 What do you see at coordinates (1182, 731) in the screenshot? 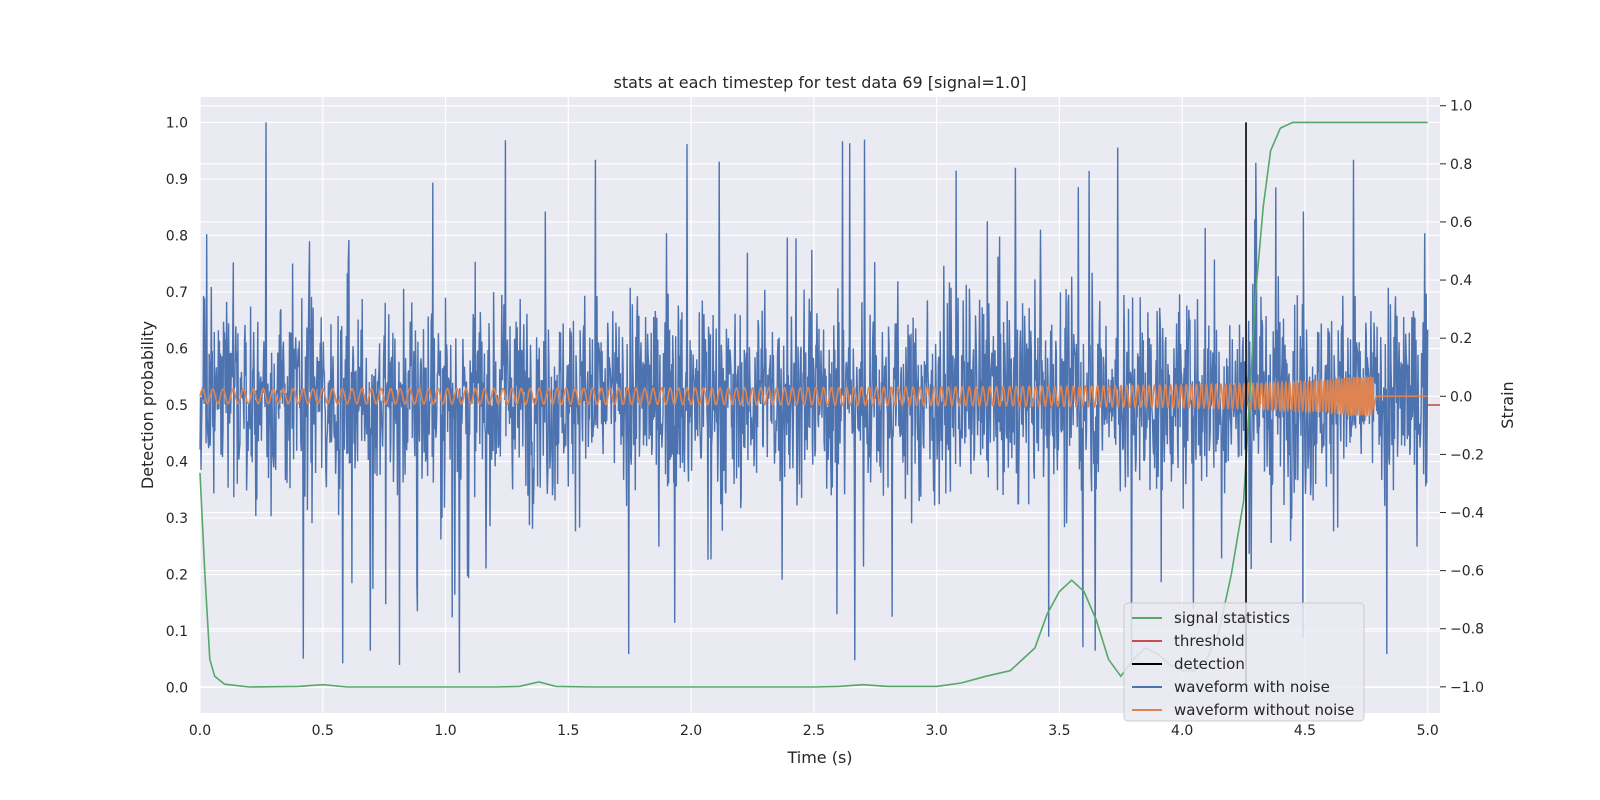
I see `x-tick-label: 4.0` at bounding box center [1182, 731].